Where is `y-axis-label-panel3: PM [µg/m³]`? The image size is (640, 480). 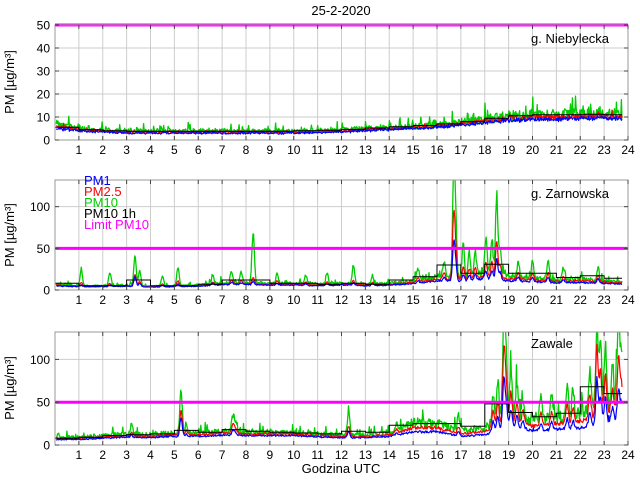
y-axis-label-panel3: PM [µg/m³] is located at coordinates (9, 388).